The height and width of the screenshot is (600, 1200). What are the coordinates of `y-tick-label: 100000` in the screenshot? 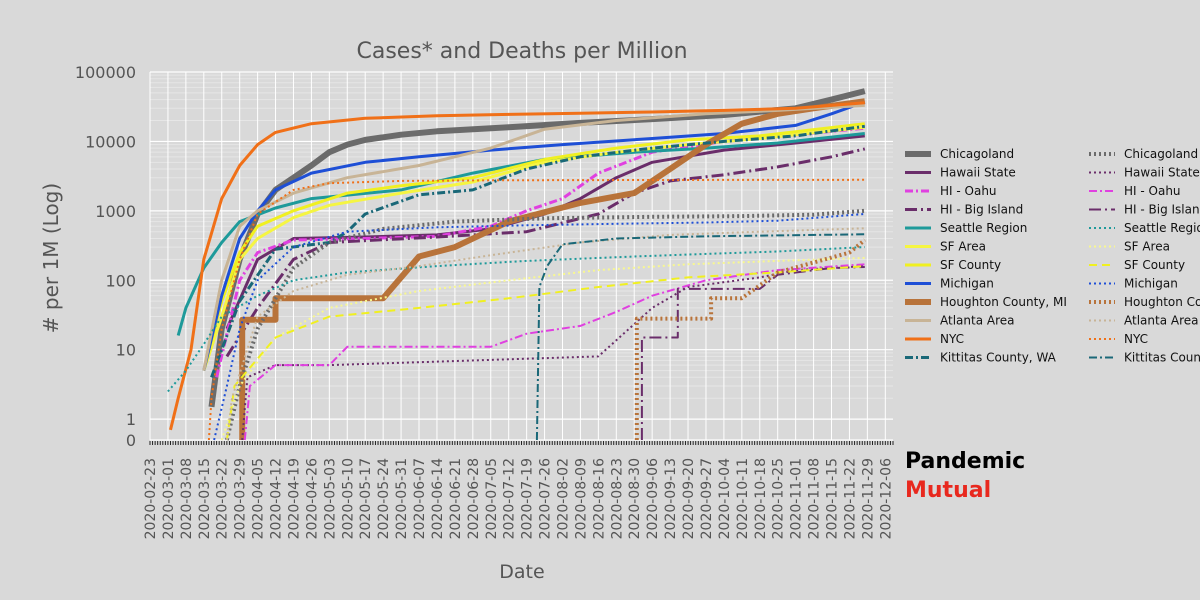 It's located at (105, 72).